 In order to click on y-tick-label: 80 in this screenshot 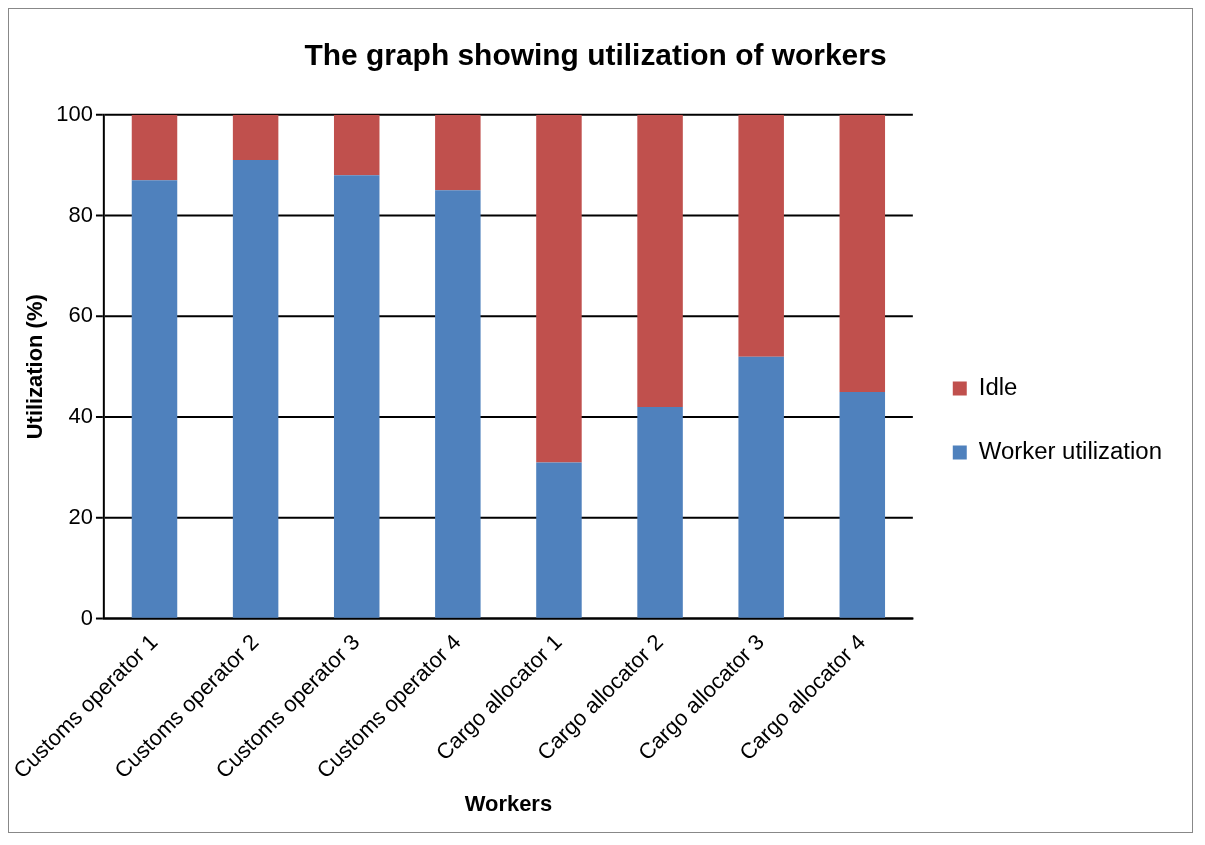, I will do `click(80, 214)`.